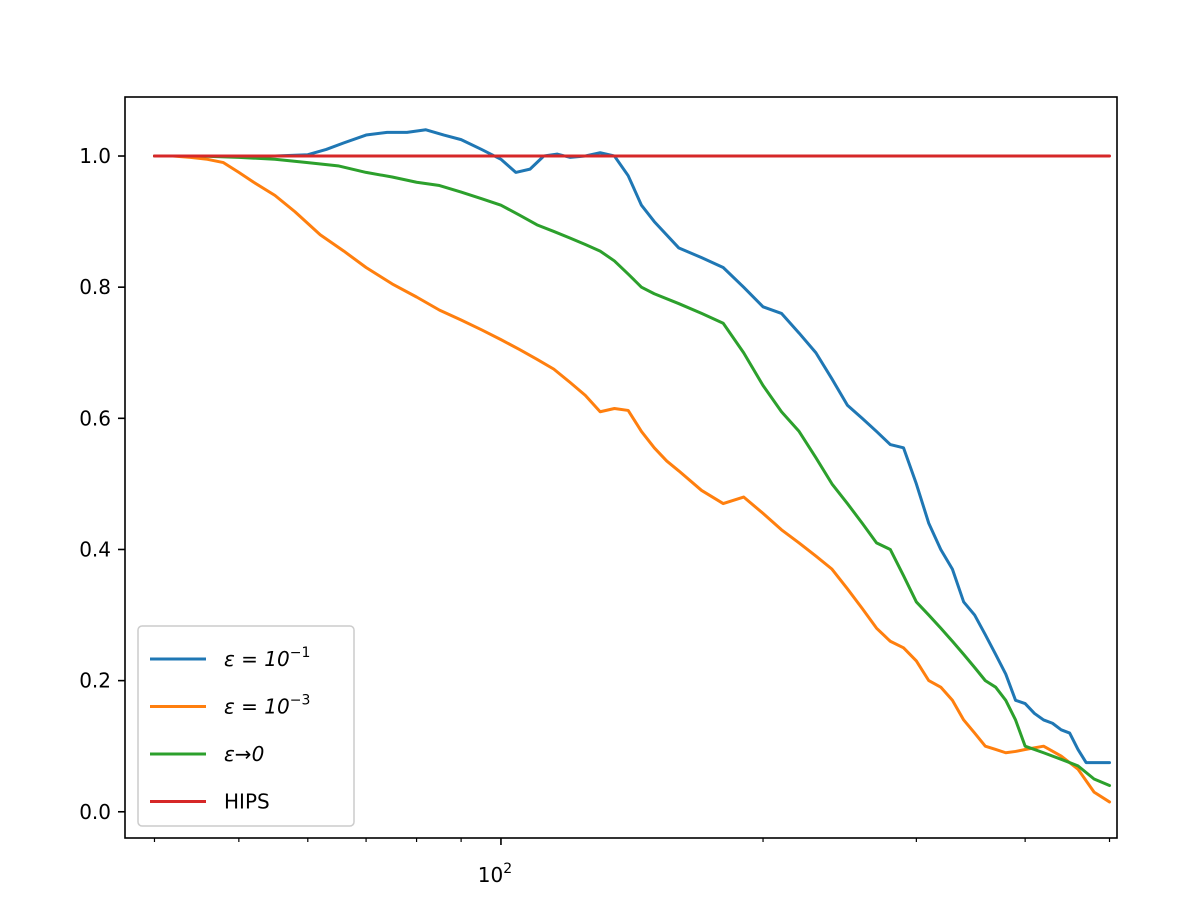 This screenshot has height=920, width=1196. I want to click on legend-label: ε→0, so click(244, 754).